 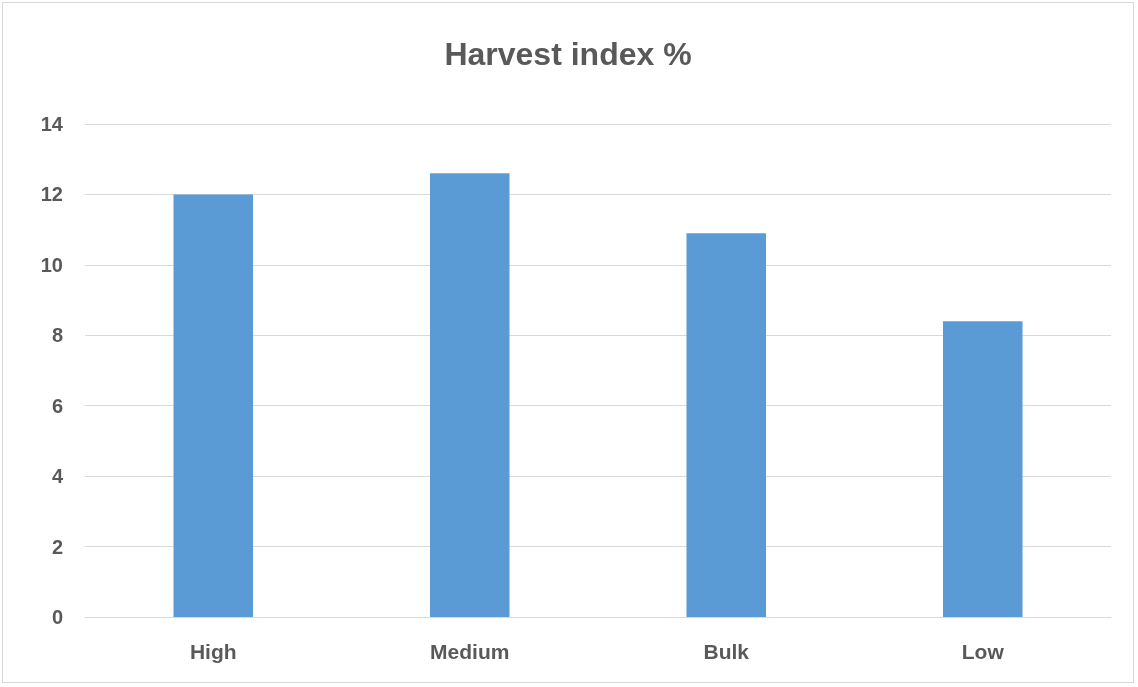 What do you see at coordinates (726, 651) in the screenshot?
I see `x-tick-label: Bulk` at bounding box center [726, 651].